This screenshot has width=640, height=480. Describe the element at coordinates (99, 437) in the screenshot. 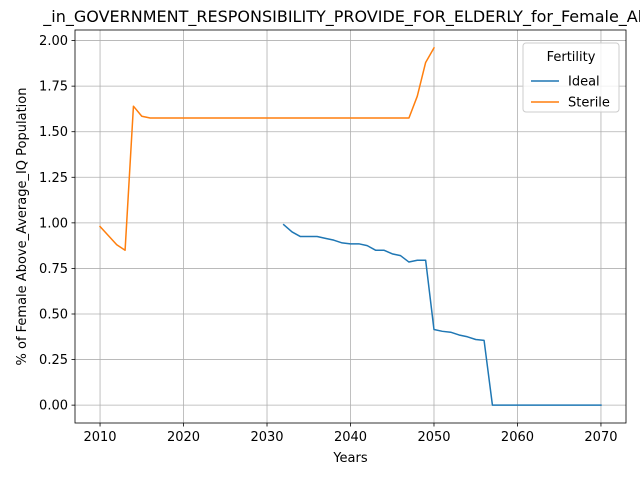

I see `x-tick-label: 2010` at that location.